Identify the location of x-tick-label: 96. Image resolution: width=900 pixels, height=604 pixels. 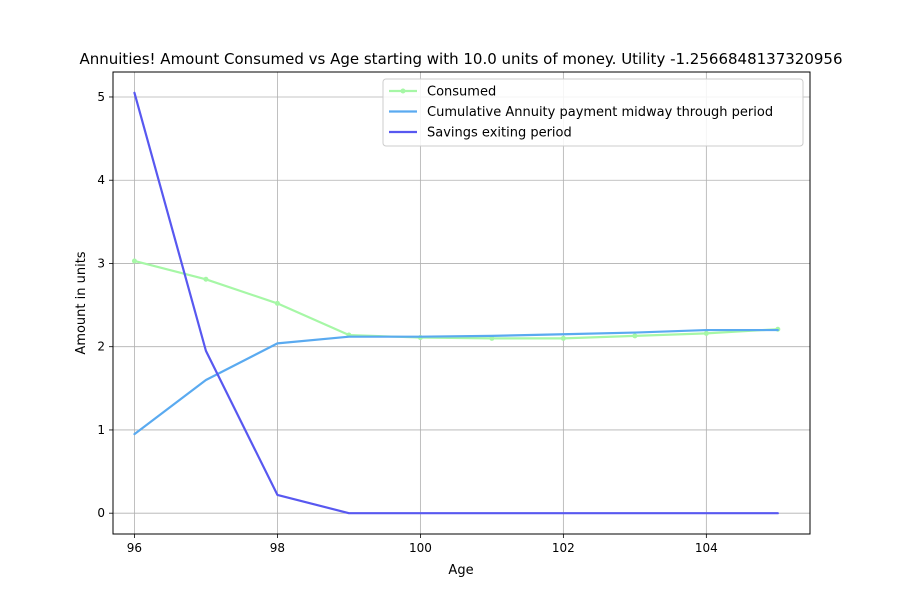
(134, 548).